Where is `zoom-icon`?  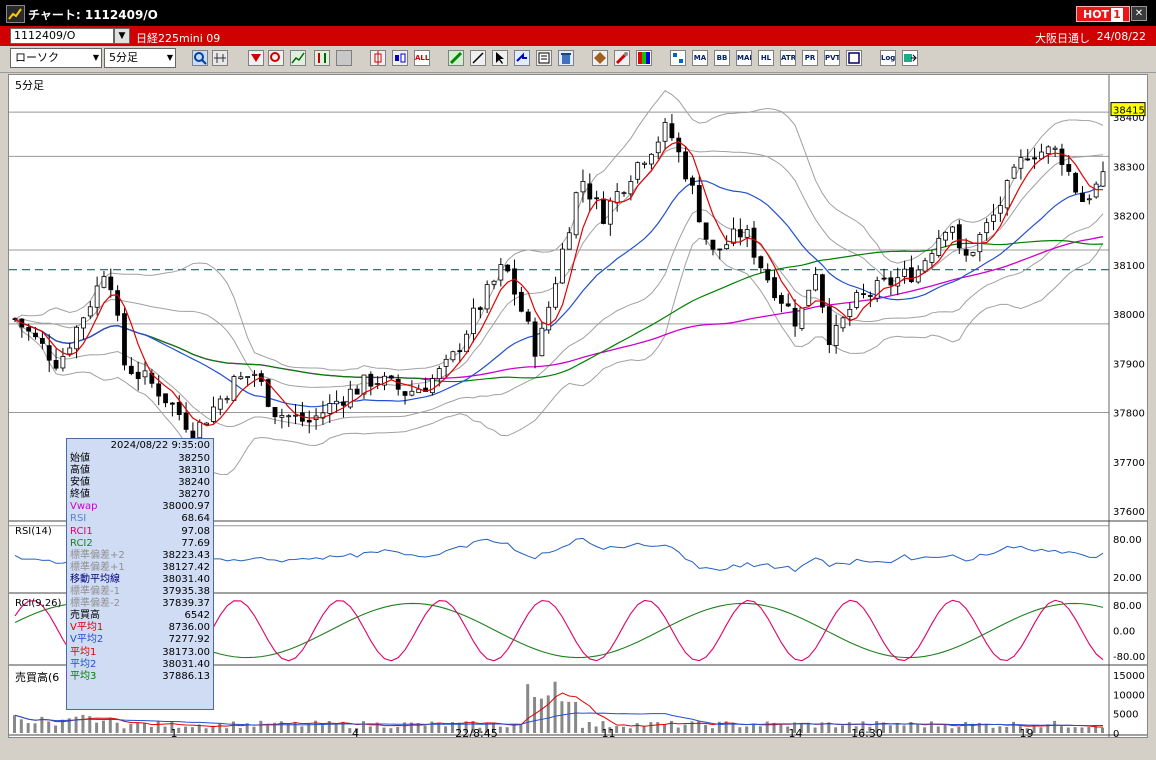
zoom-icon is located at coordinates (200, 58).